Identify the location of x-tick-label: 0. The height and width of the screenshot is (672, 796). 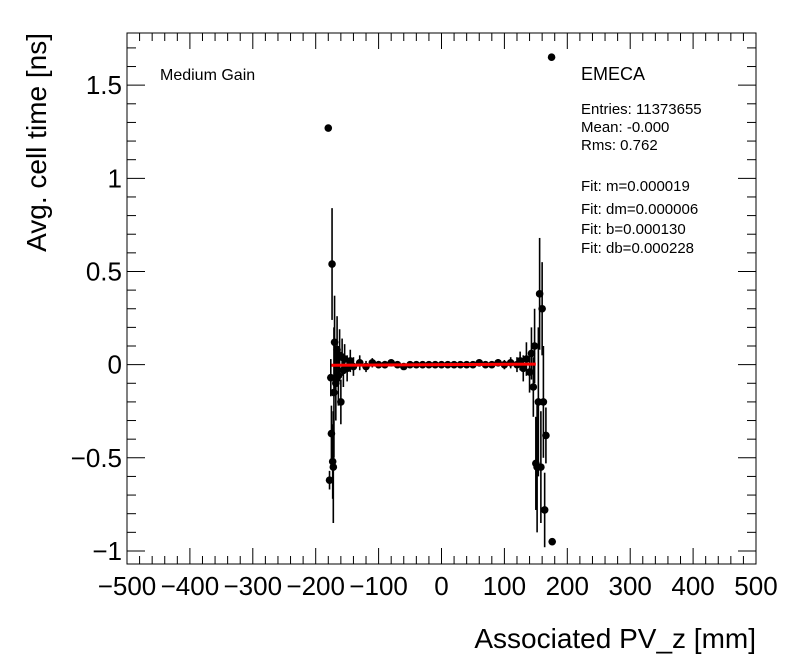
(441, 586).